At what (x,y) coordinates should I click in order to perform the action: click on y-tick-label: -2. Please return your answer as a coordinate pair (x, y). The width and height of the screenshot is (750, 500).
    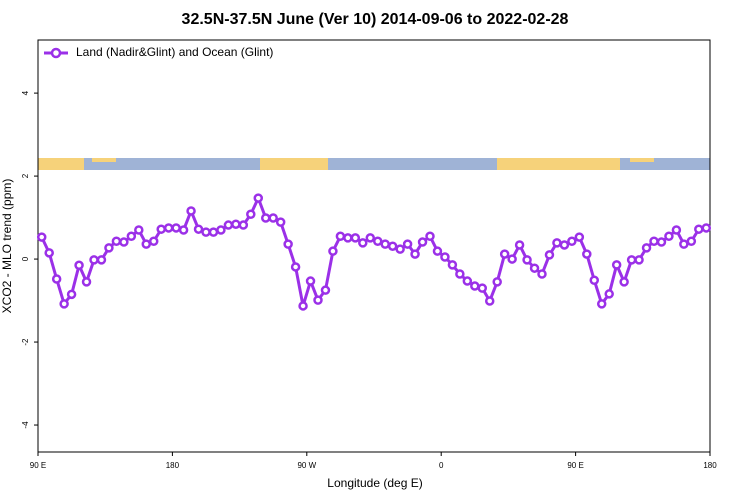
    Looking at the image, I should click on (25, 342).